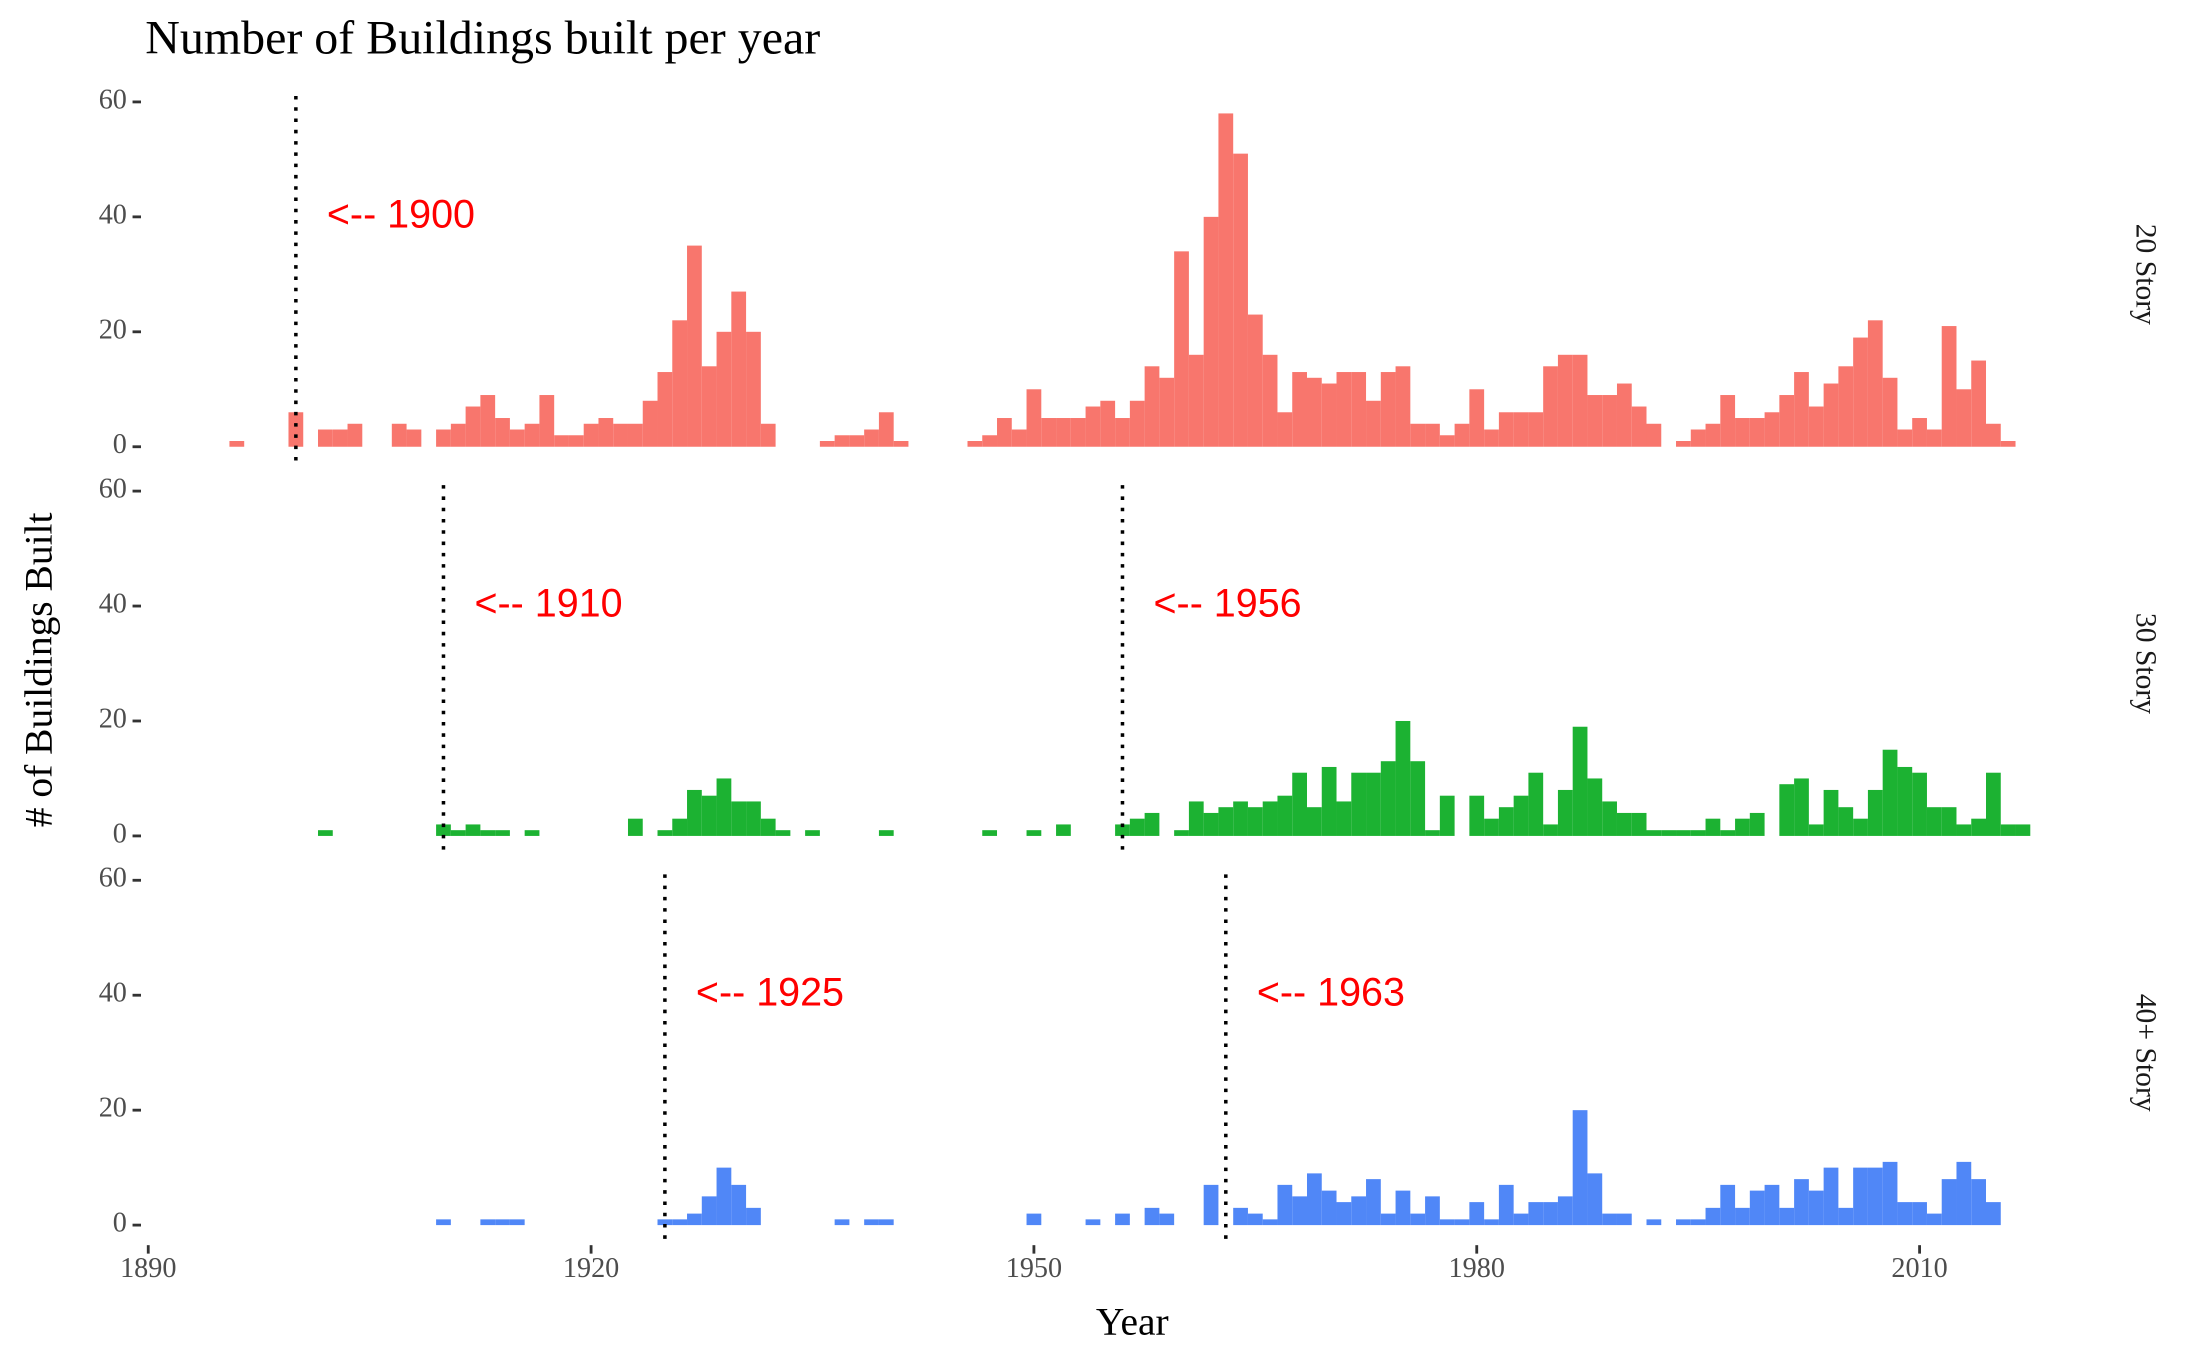  I want to click on facet-label: 20 Story, so click(2145, 274).